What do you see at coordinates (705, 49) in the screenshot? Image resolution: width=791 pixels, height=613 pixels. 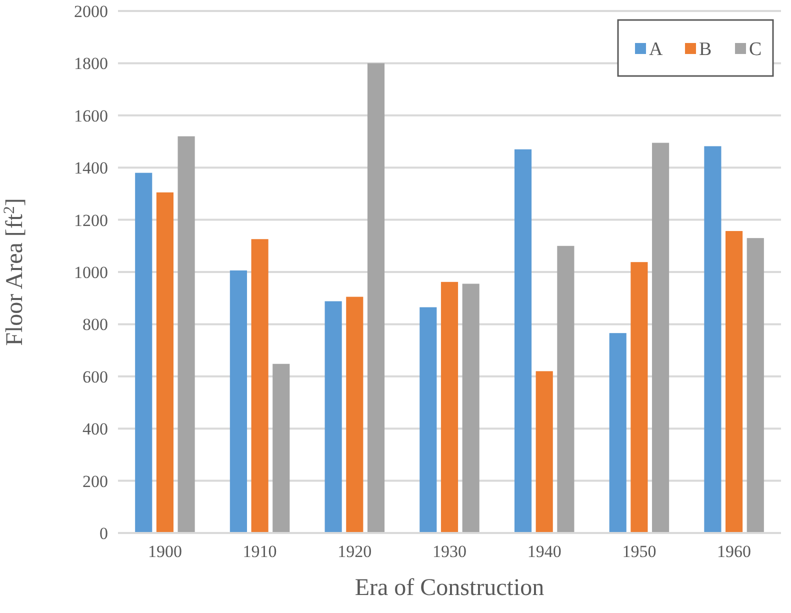 I see `legend-label: B` at bounding box center [705, 49].